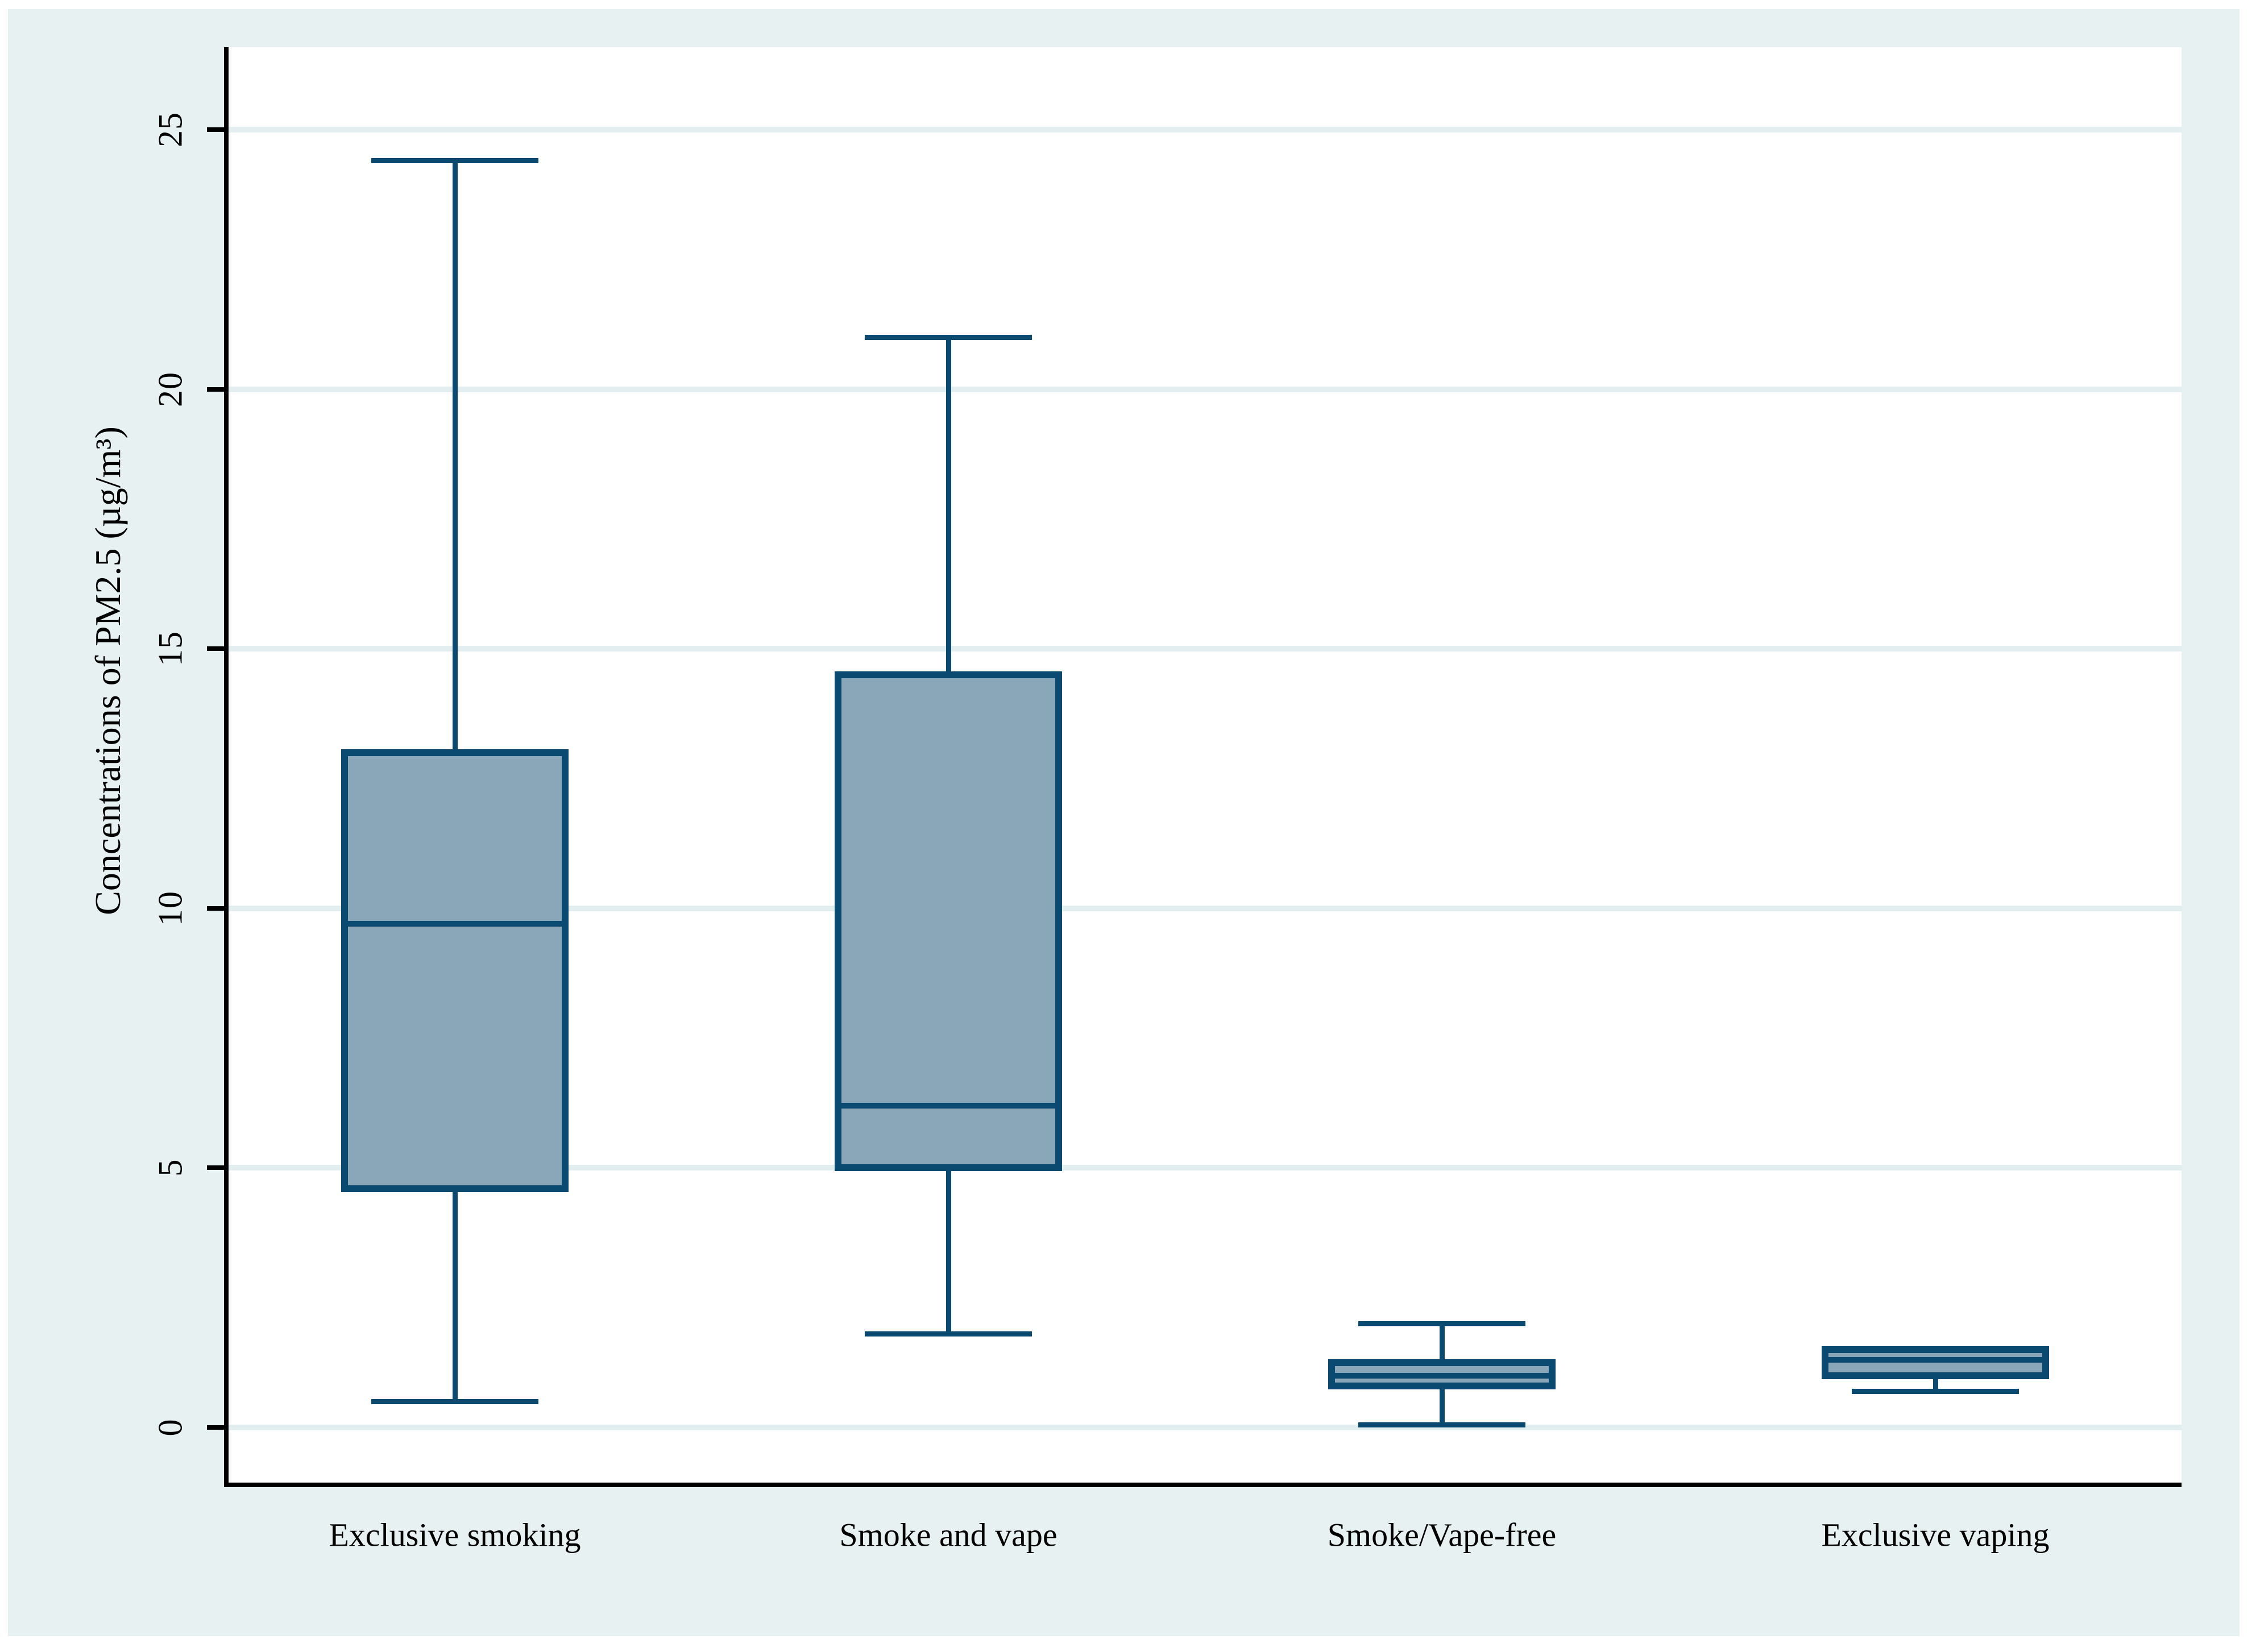 This screenshot has height=1652, width=2260. What do you see at coordinates (170, 1168) in the screenshot?
I see `y-tick-label: 5` at bounding box center [170, 1168].